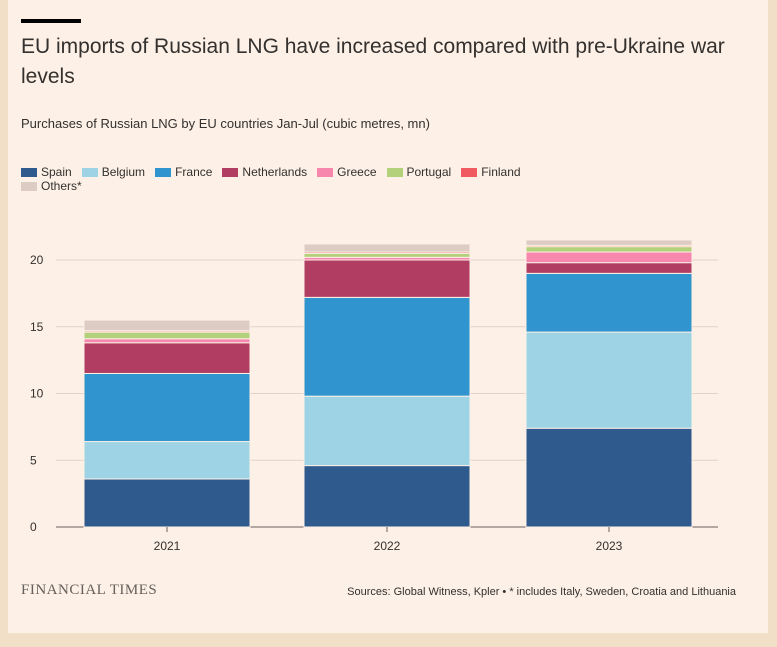 The width and height of the screenshot is (777, 647). Describe the element at coordinates (61, 186) in the screenshot. I see `legend-label: Others*` at that location.